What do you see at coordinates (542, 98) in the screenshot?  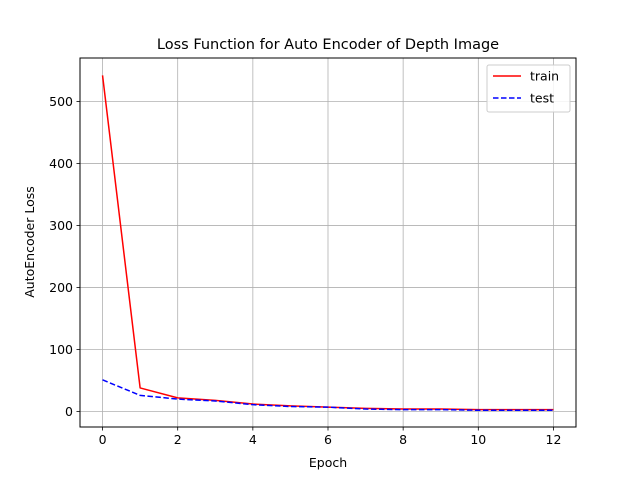 I see `legend-label-test: test` at bounding box center [542, 98].